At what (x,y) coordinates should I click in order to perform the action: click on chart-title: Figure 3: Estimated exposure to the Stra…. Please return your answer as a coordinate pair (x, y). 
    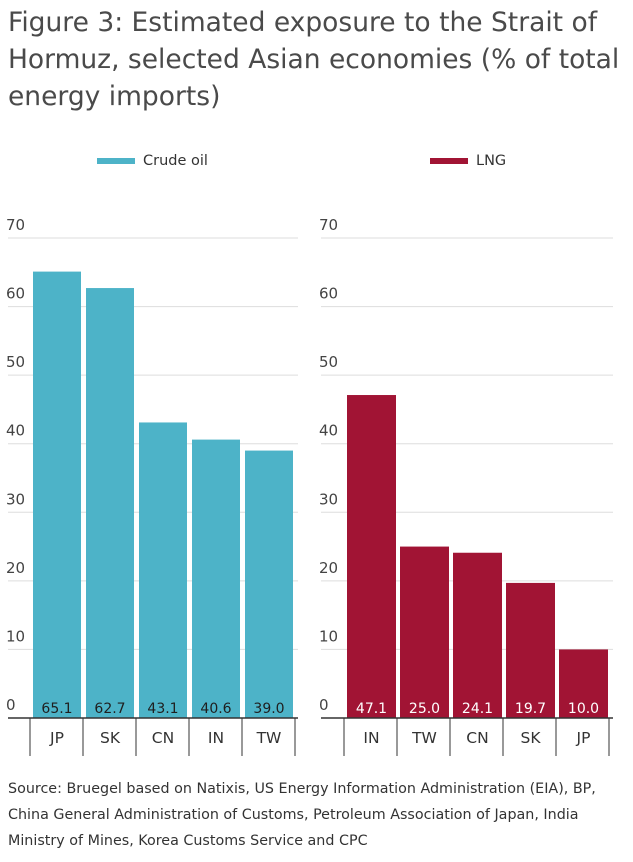
    Looking at the image, I should click on (314, 59).